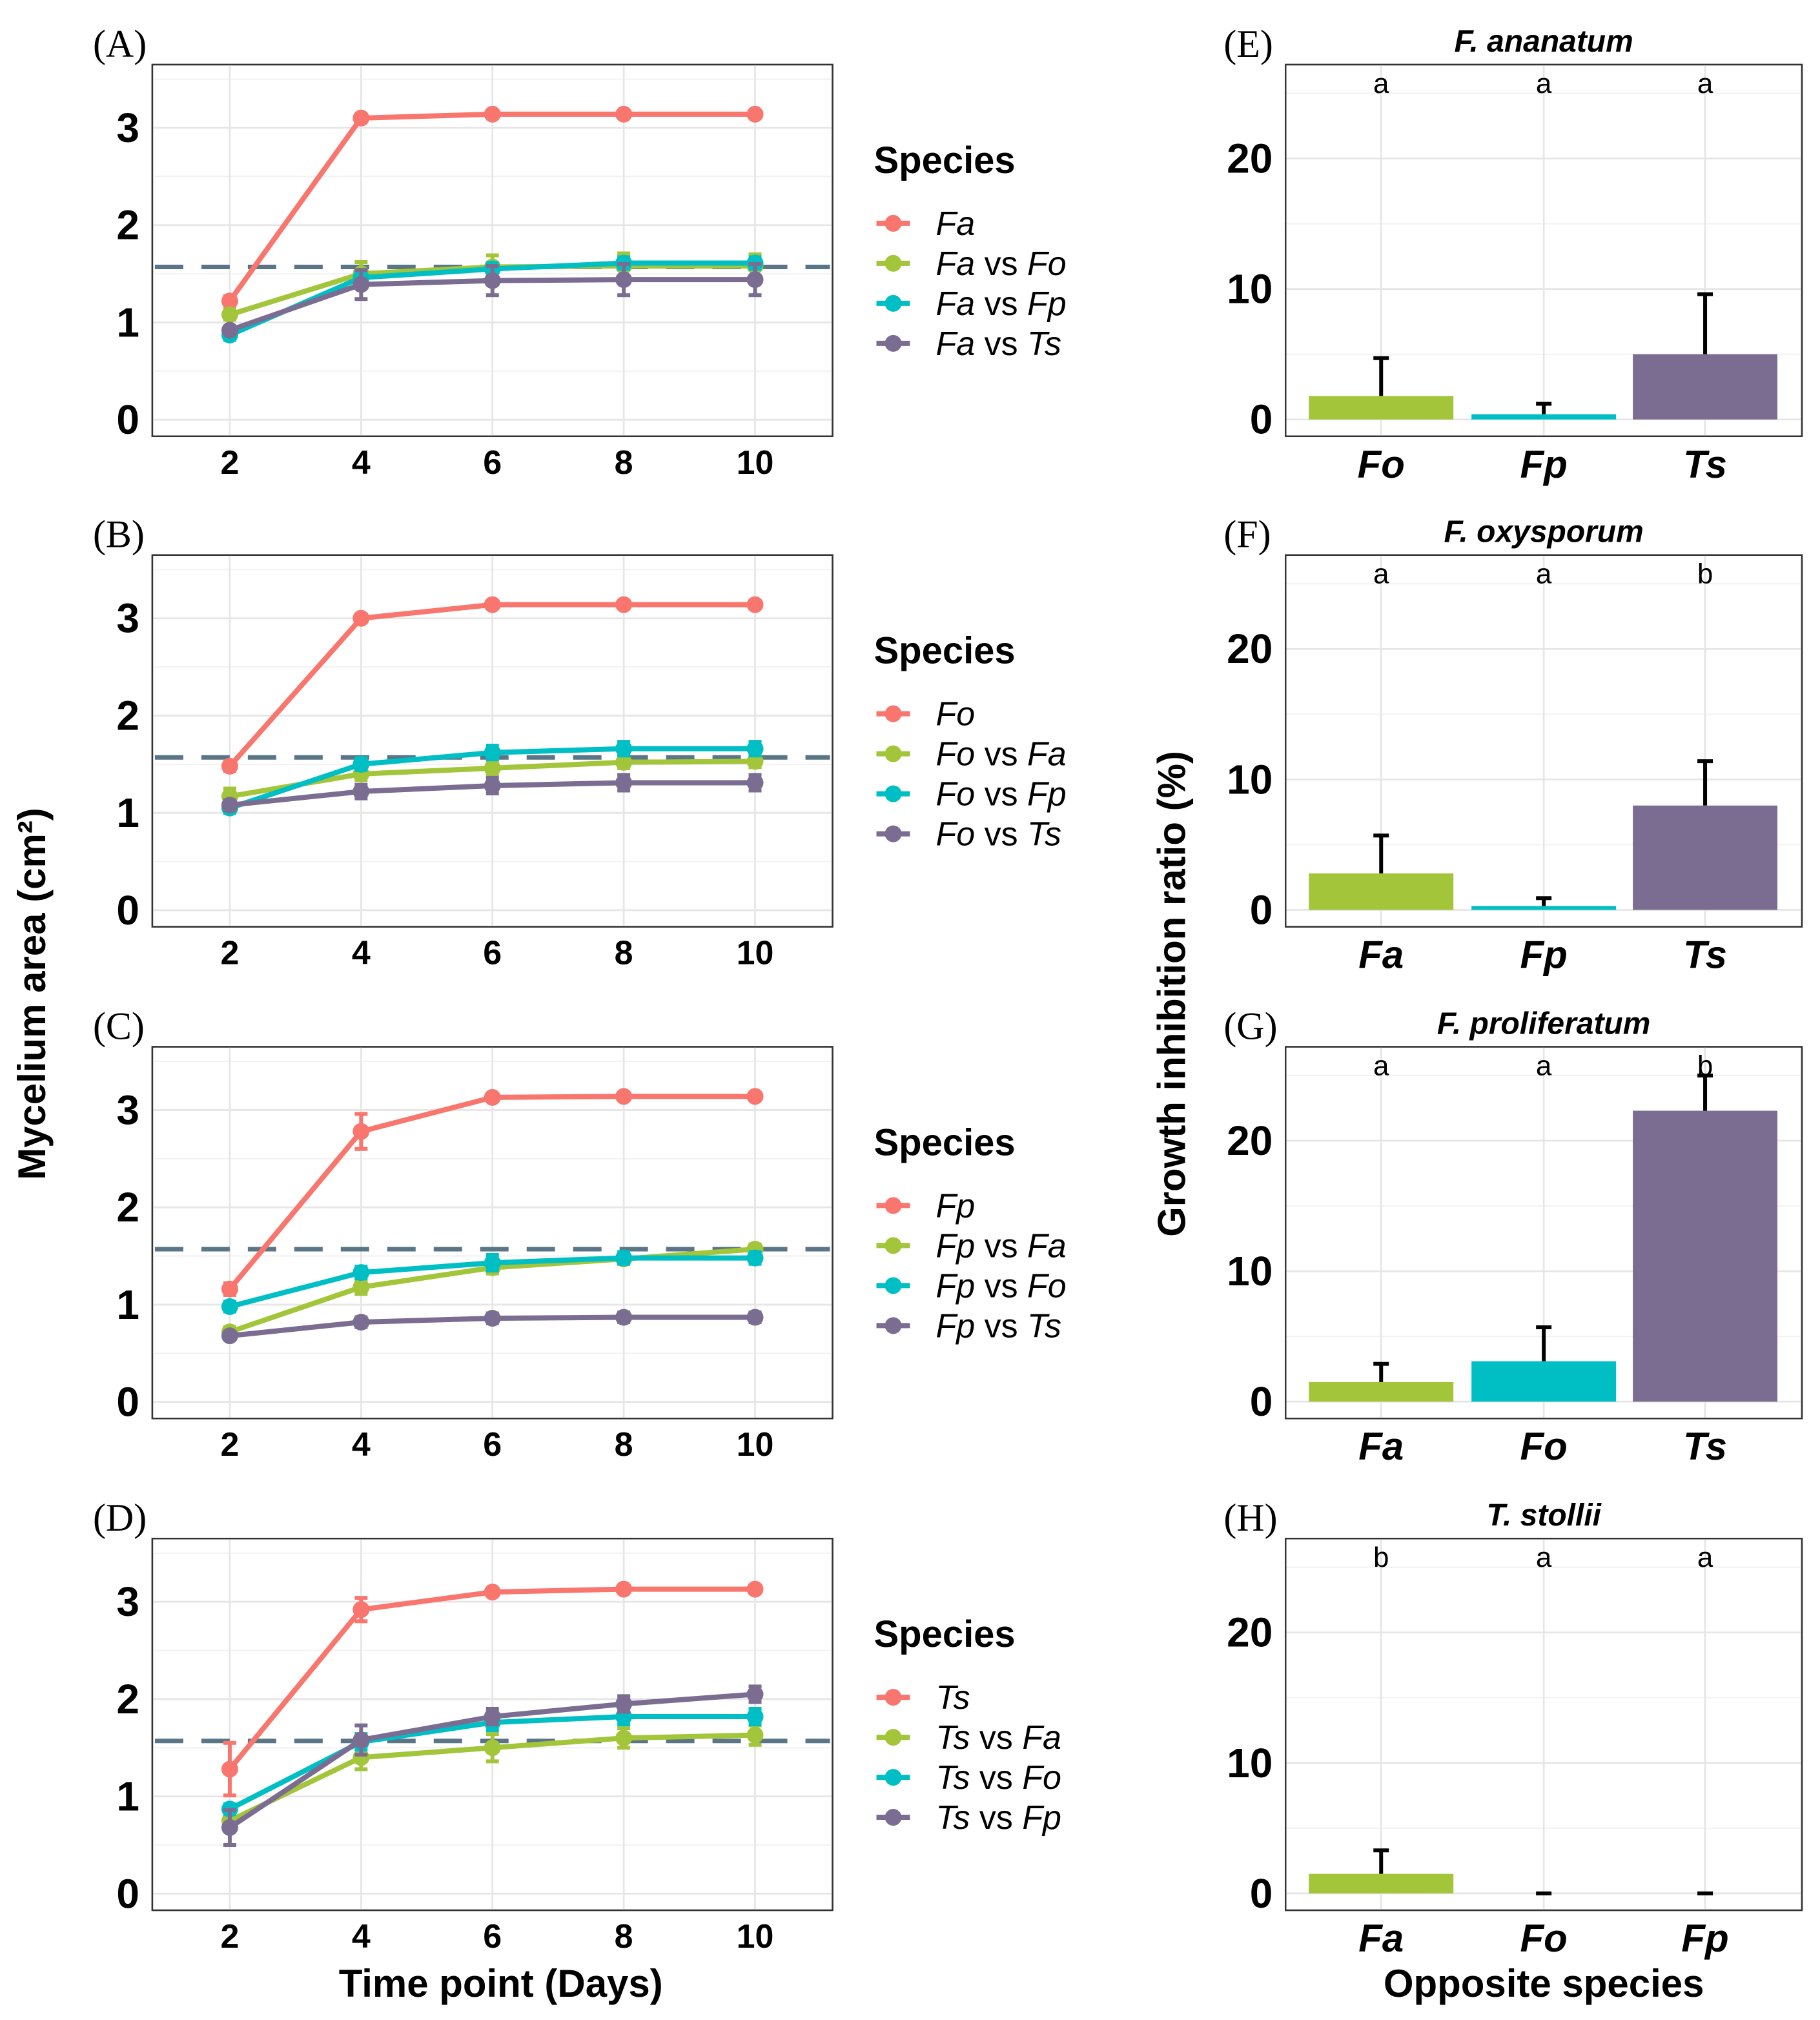 The width and height of the screenshot is (1820, 2020). What do you see at coordinates (492, 463) in the screenshot?
I see `x-tick-label: 6` at bounding box center [492, 463].